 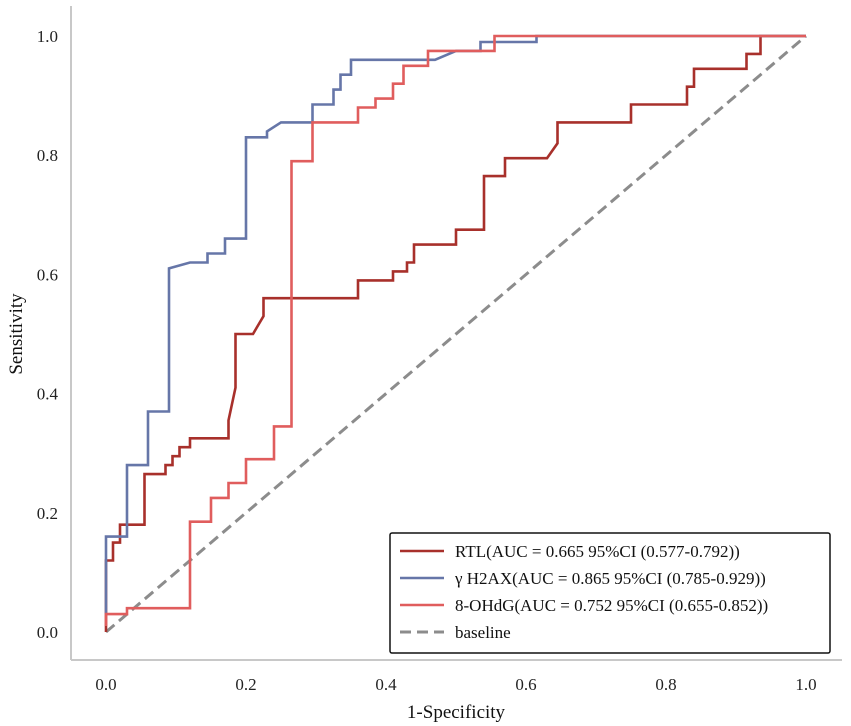 What do you see at coordinates (16, 334) in the screenshot?
I see `y-axis-title: Sensitivity` at bounding box center [16, 334].